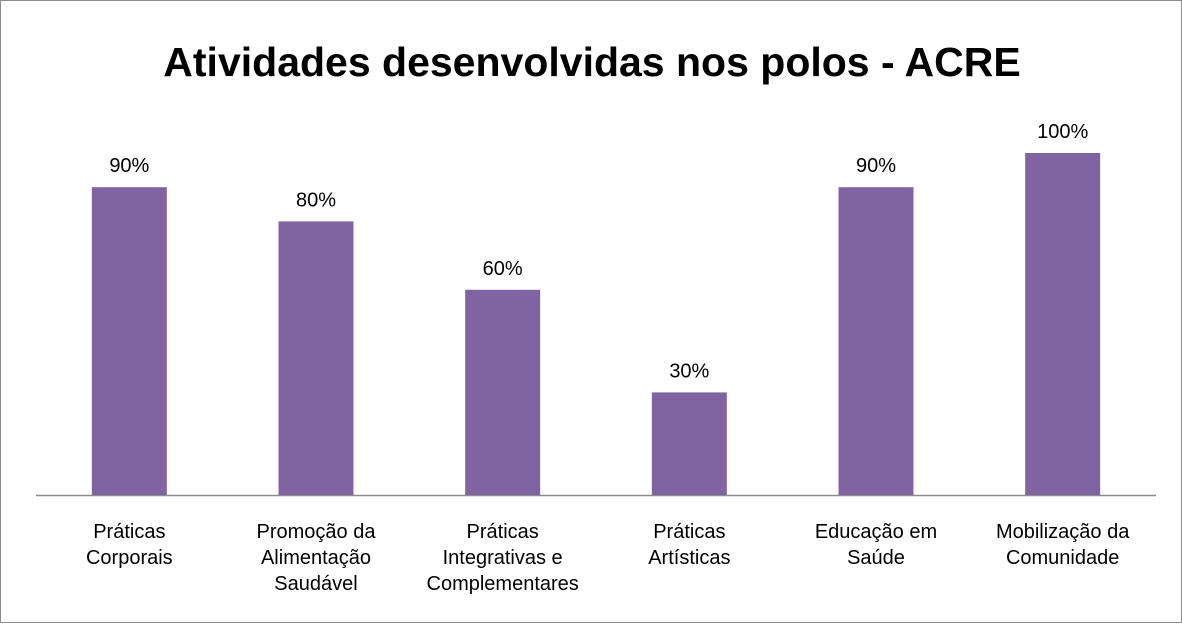 The width and height of the screenshot is (1182, 624). Describe the element at coordinates (689, 371) in the screenshot. I see `data-label-4: 30%` at that location.